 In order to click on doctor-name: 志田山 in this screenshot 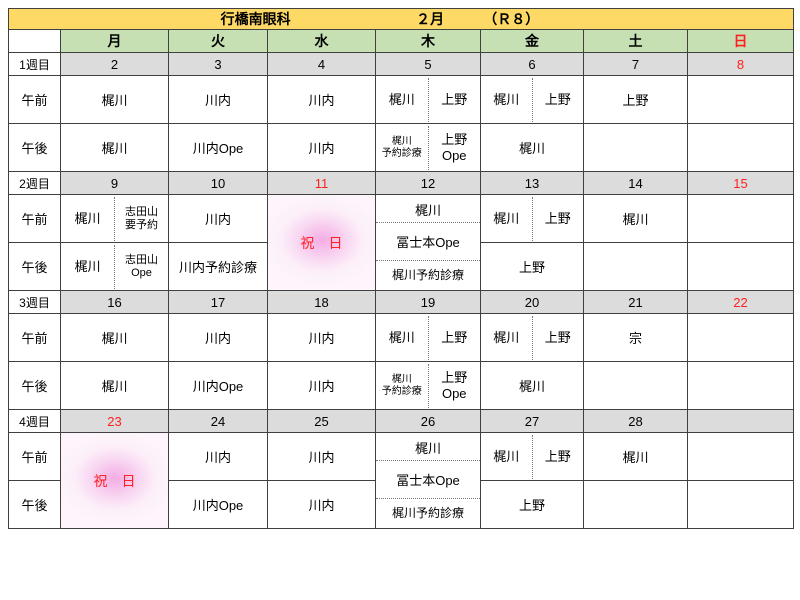, I will do `click(141, 211)`.